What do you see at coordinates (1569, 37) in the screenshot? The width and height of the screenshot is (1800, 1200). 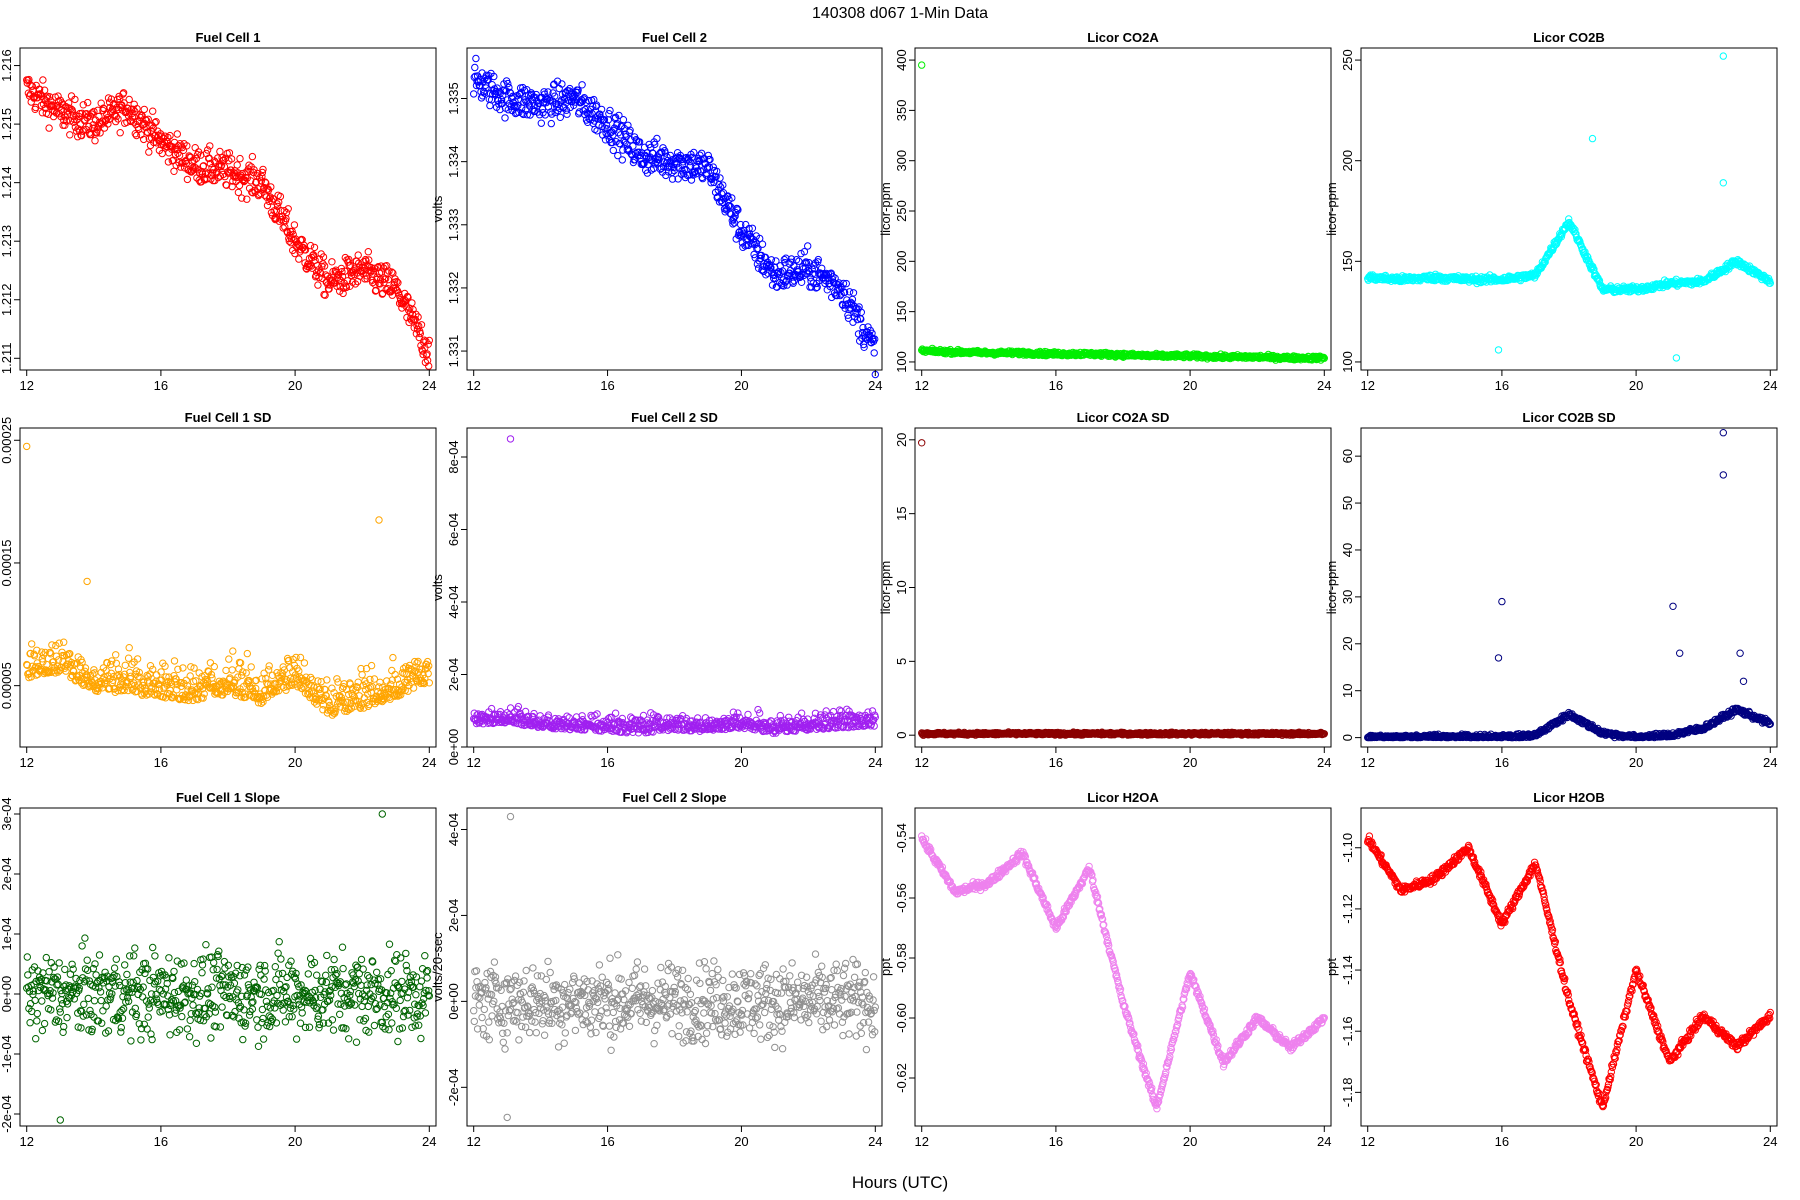 I see `panel-title: Licor CO2B` at bounding box center [1569, 37].